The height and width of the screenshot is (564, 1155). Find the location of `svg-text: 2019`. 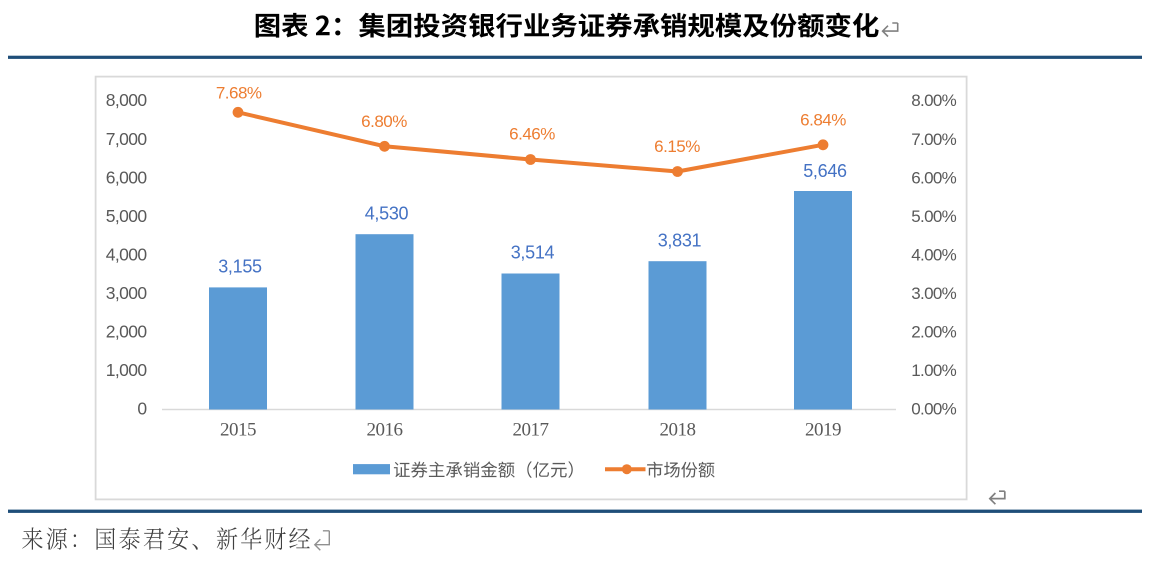

svg-text: 2019 is located at coordinates (823, 429).